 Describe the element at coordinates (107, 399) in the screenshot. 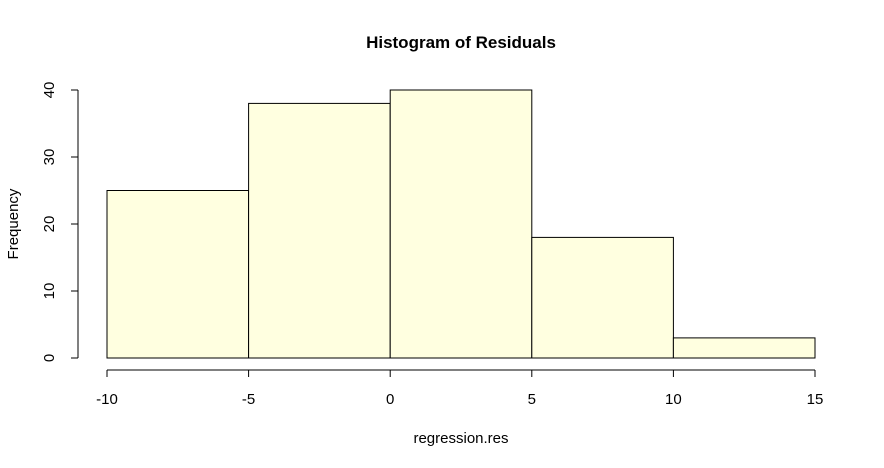

I see `x-tick-label-0: -10` at that location.